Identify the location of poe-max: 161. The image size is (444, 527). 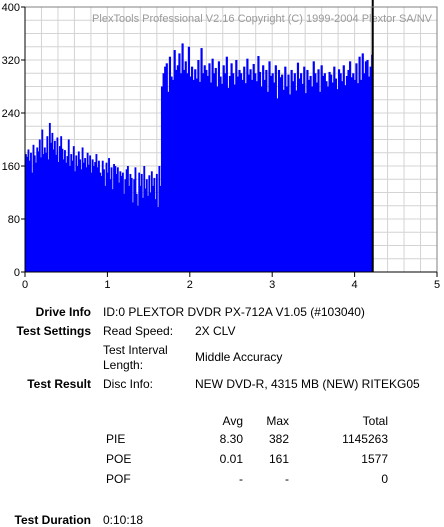
(278, 459).